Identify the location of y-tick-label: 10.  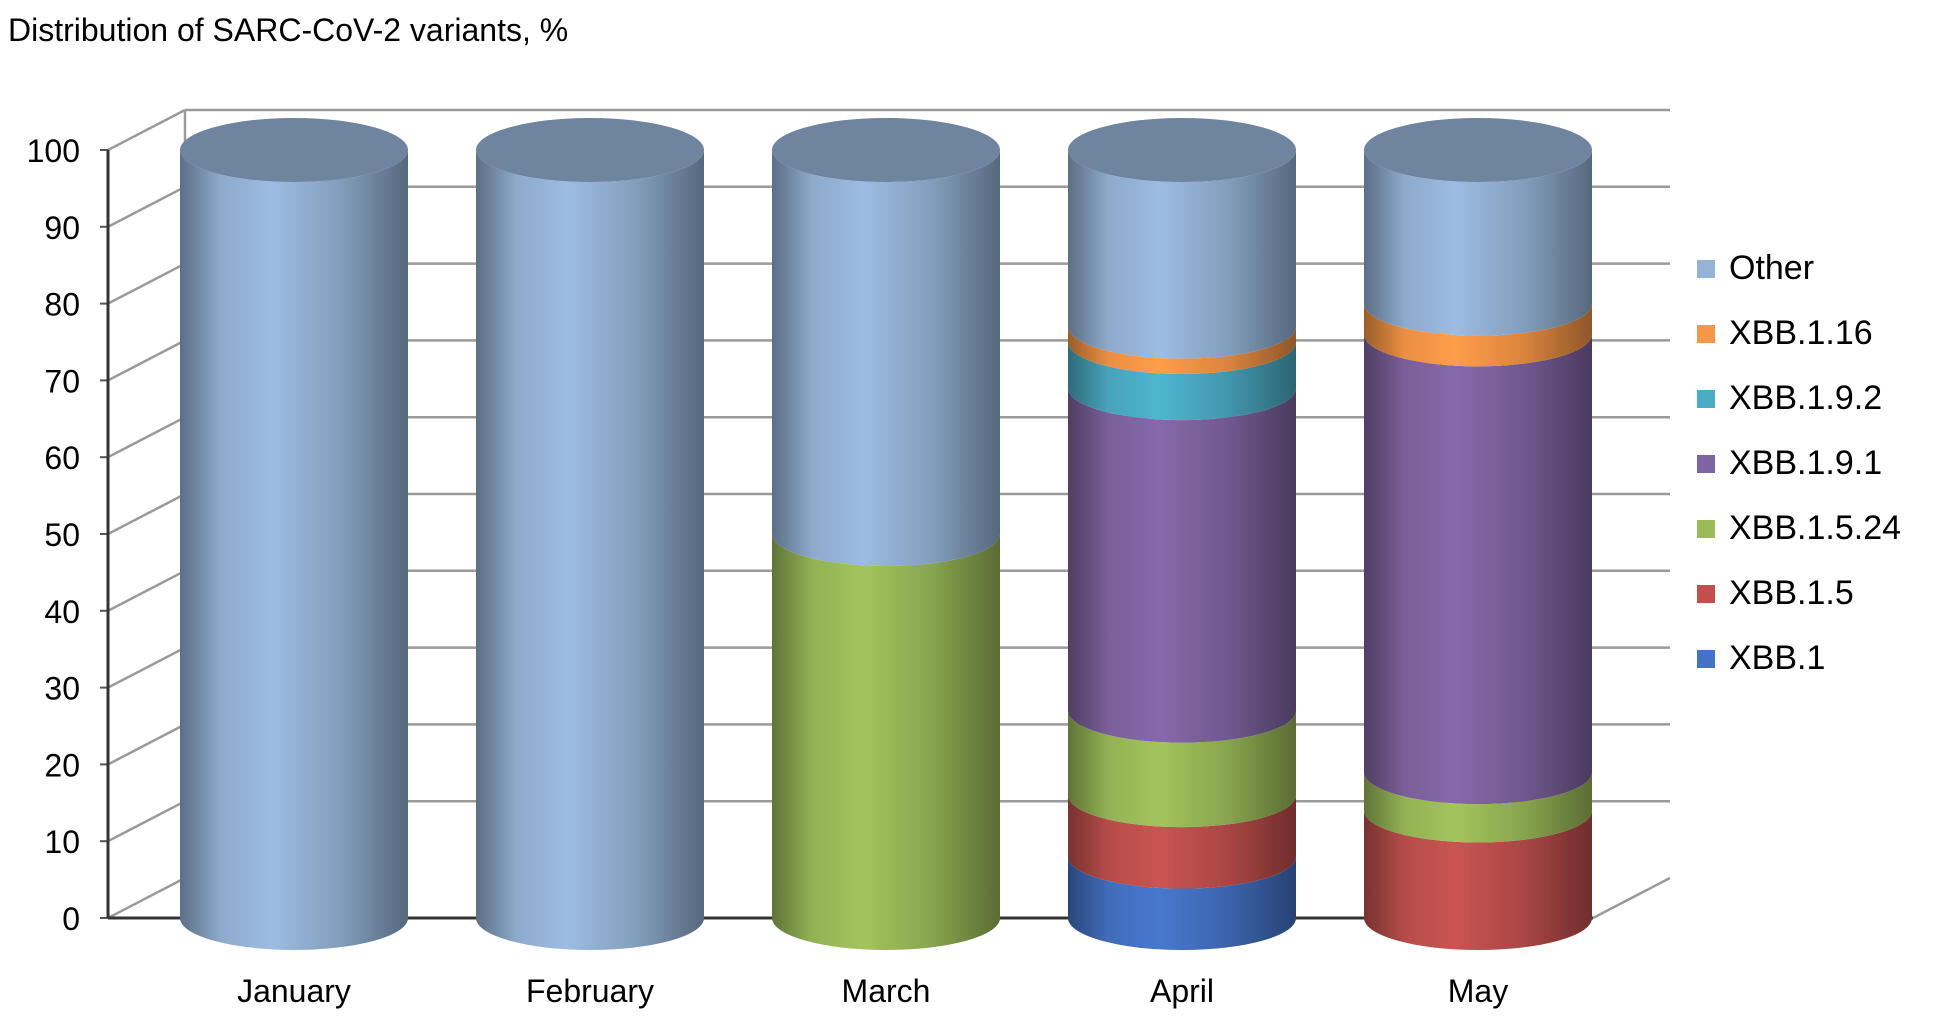
(62, 842).